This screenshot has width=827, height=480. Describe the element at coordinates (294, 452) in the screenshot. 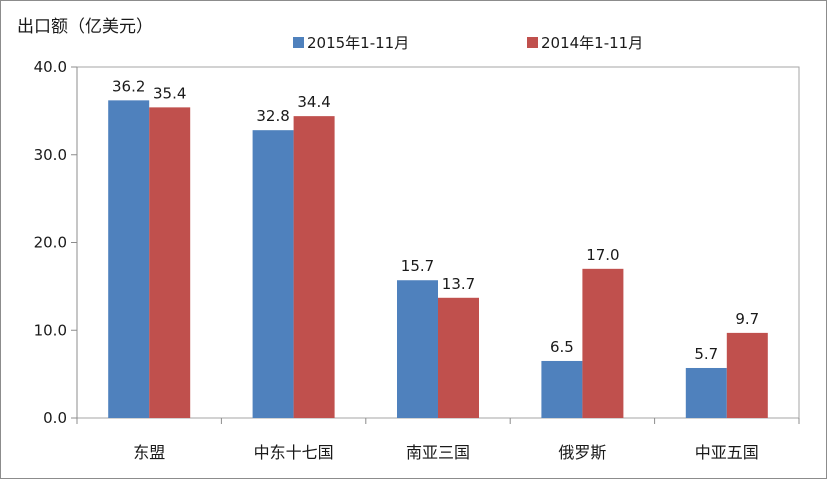

I see `category-label: 中东十七国` at that location.